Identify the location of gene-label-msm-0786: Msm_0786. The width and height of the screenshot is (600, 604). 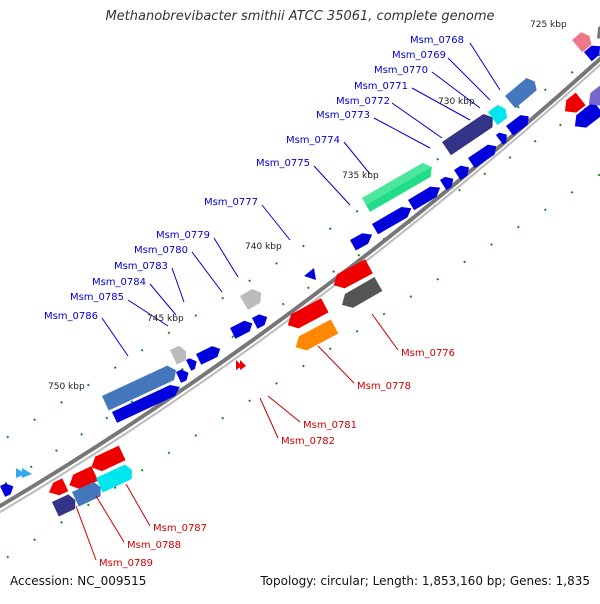
(71, 316).